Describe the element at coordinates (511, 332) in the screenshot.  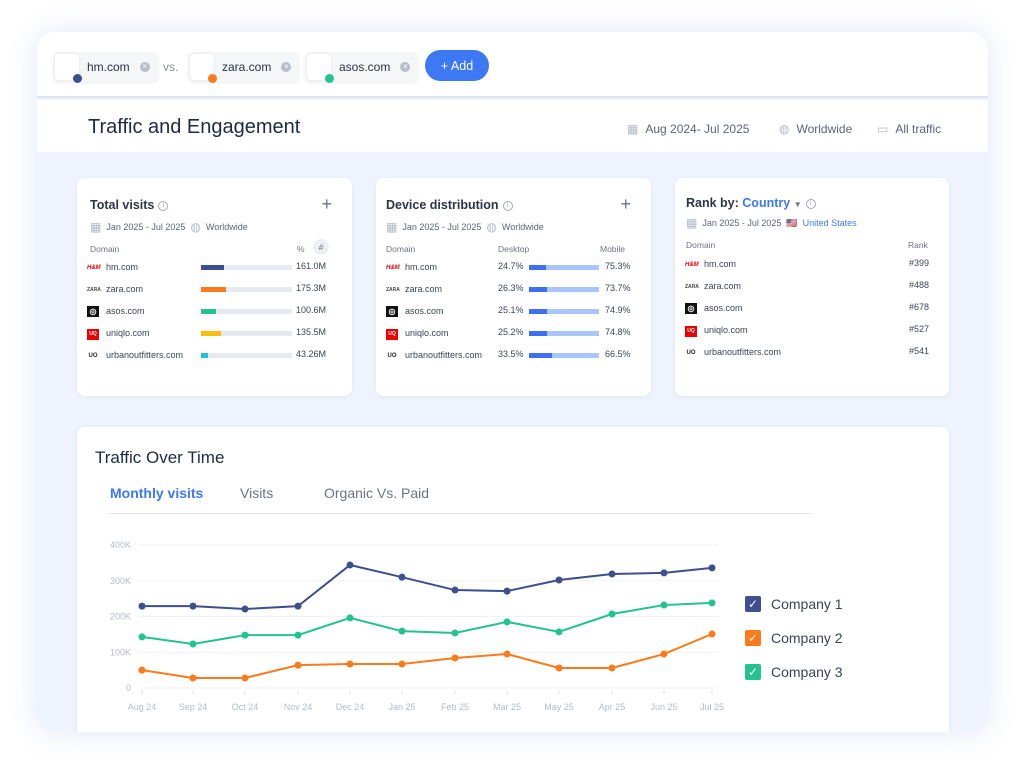
I see `desktop-value: 25.2%` at that location.